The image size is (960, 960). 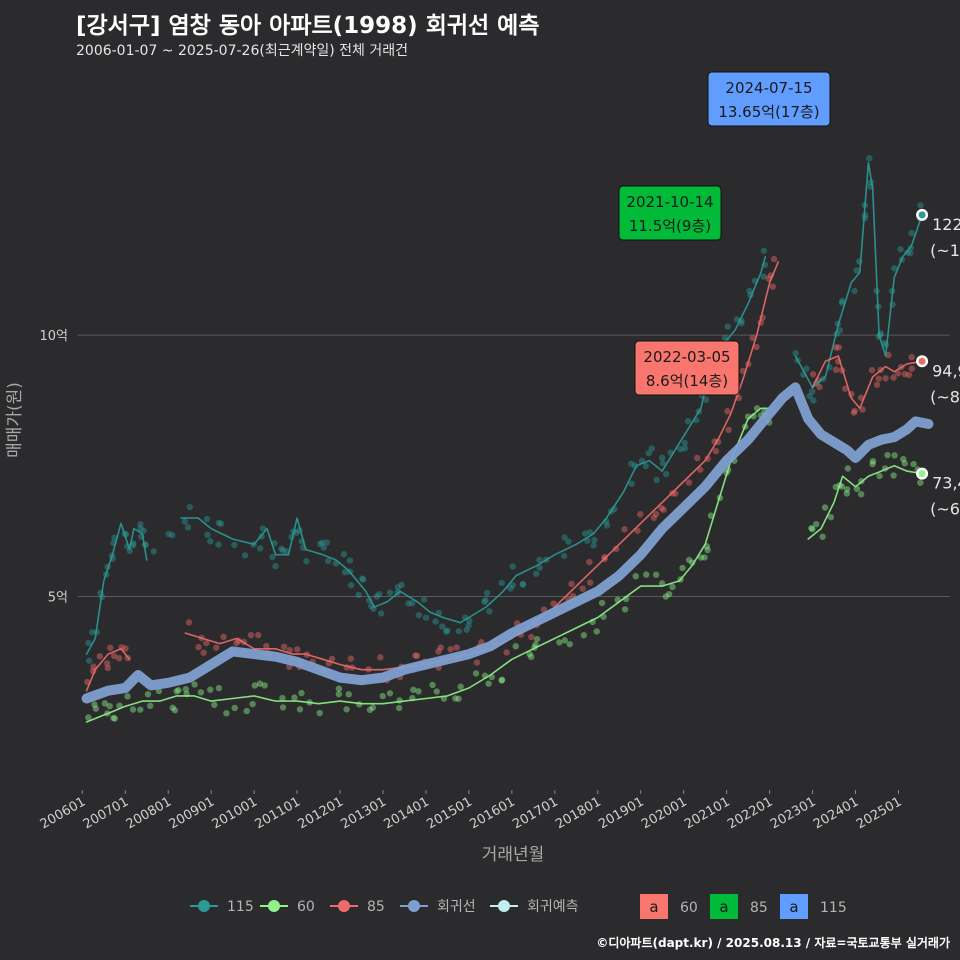 What do you see at coordinates (456, 907) in the screenshot?
I see `legend-label-reg: 회귀선` at bounding box center [456, 907].